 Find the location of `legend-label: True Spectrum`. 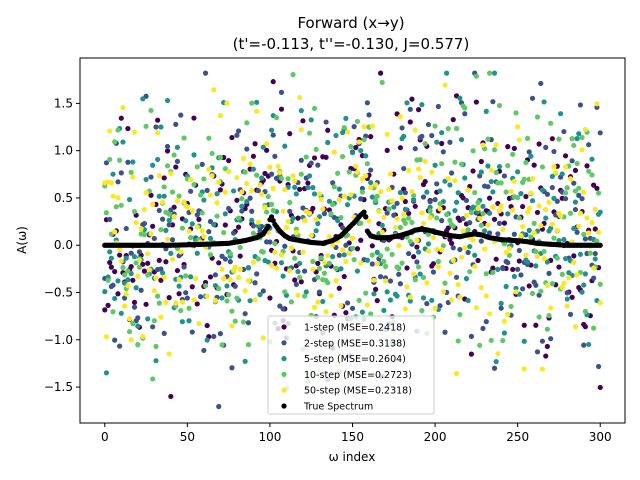

legend-label: True Spectrum is located at coordinates (338, 407).